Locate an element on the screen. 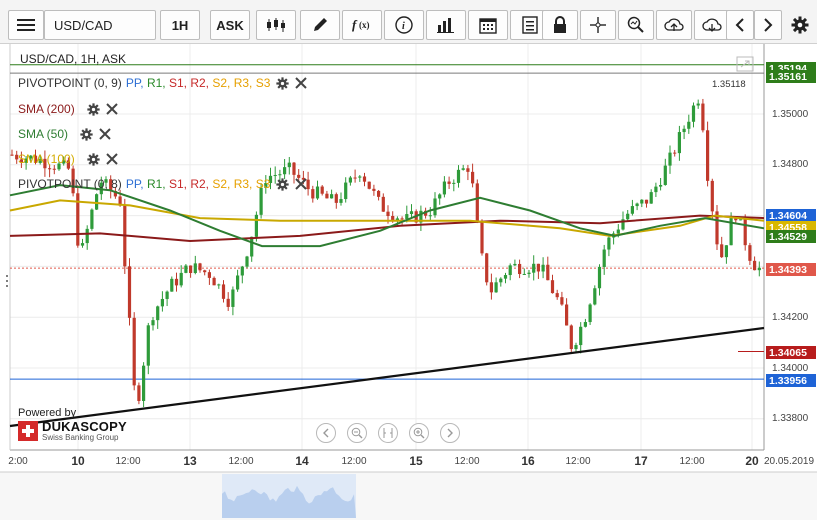  download-button is located at coordinates (712, 25).